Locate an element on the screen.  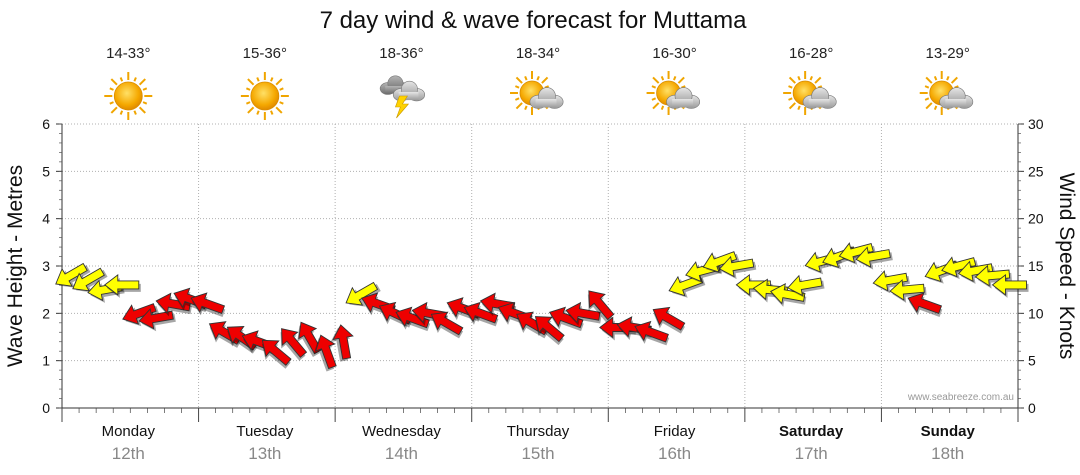
day-name: Saturday is located at coordinates (811, 431).